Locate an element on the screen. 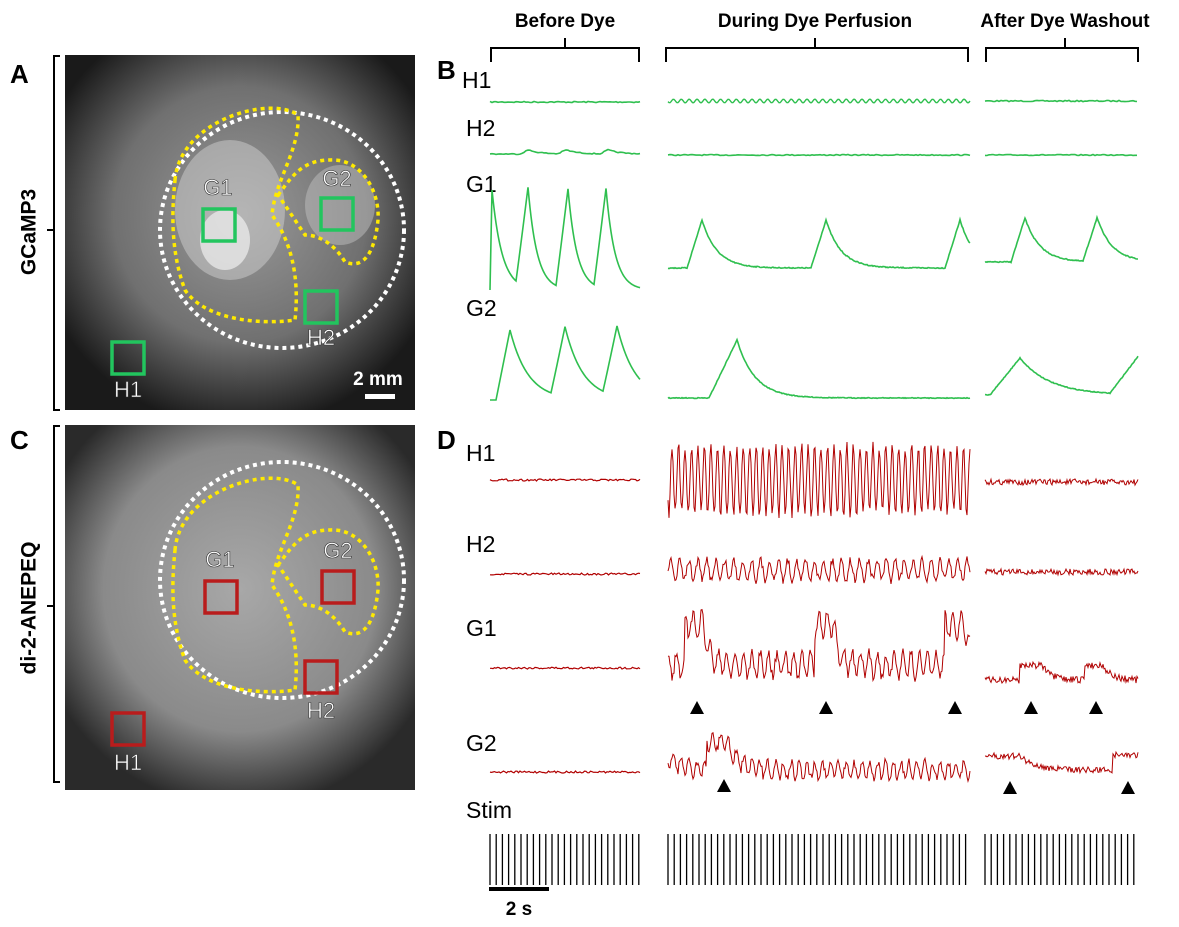 This screenshot has width=1179, height=927. scale-label: 2 s is located at coordinates (519, 909).